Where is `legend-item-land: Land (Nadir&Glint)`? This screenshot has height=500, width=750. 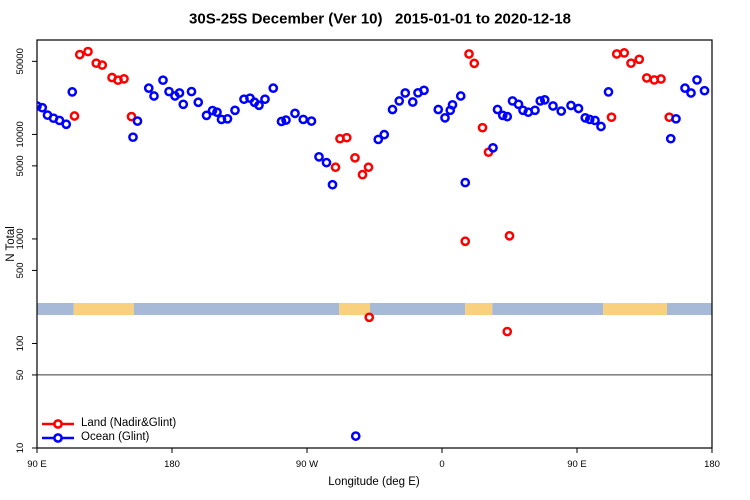 legend-item-land: Land (Nadir&Glint) is located at coordinates (108, 423).